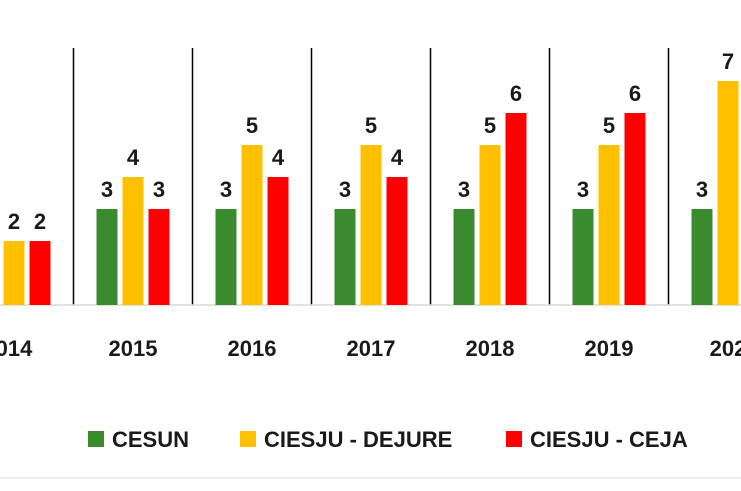 The width and height of the screenshot is (741, 491). Describe the element at coordinates (725, 348) in the screenshot. I see `x-tick-label: 202` at that location.